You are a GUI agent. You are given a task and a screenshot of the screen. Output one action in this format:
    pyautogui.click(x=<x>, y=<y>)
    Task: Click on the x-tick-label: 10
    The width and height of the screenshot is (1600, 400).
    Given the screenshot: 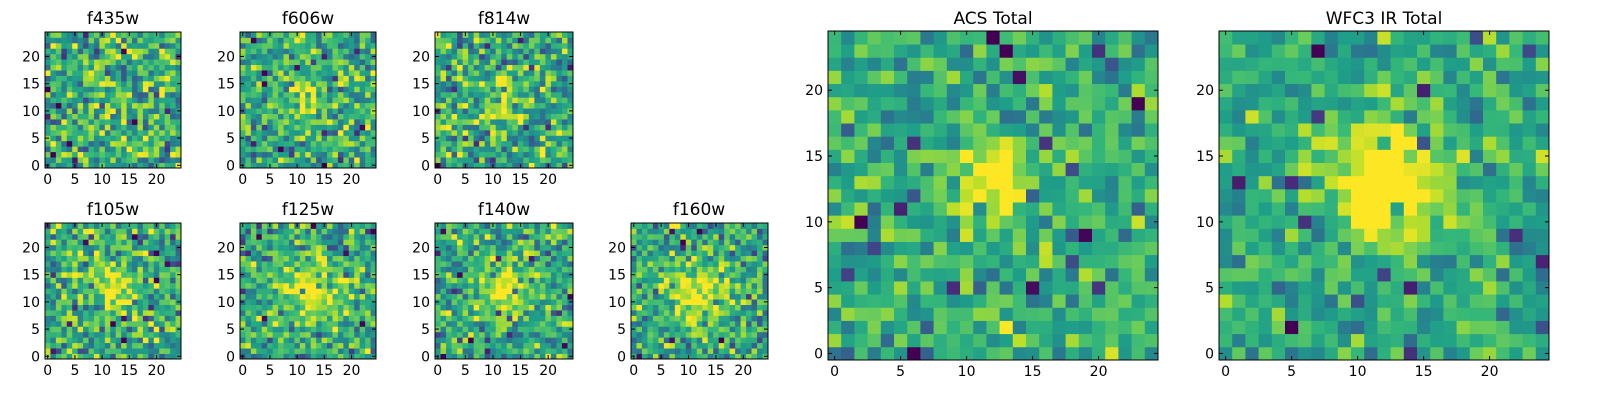 What is the action you would take?
    pyautogui.click(x=297, y=371)
    